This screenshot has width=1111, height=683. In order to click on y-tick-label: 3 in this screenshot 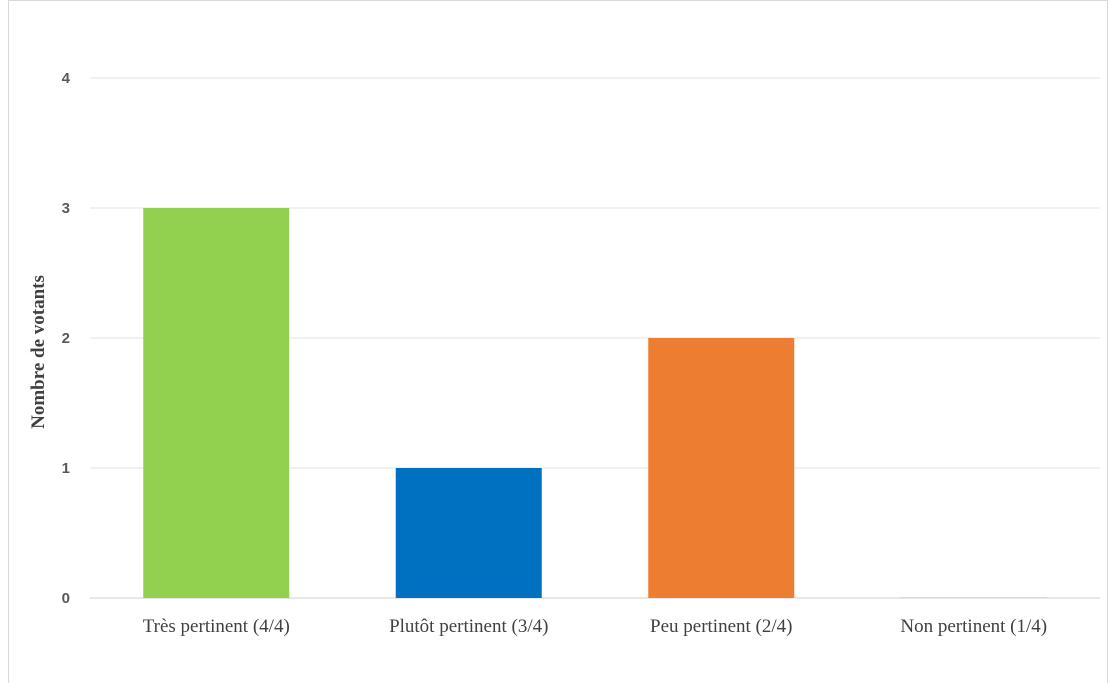, I will do `click(66, 208)`.